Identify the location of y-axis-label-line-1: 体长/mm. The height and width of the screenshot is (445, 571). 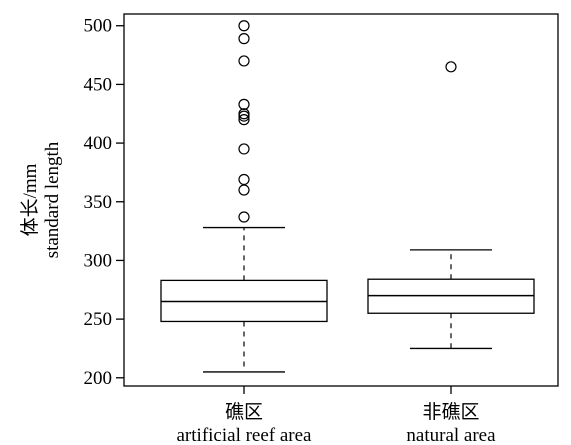
(30, 199).